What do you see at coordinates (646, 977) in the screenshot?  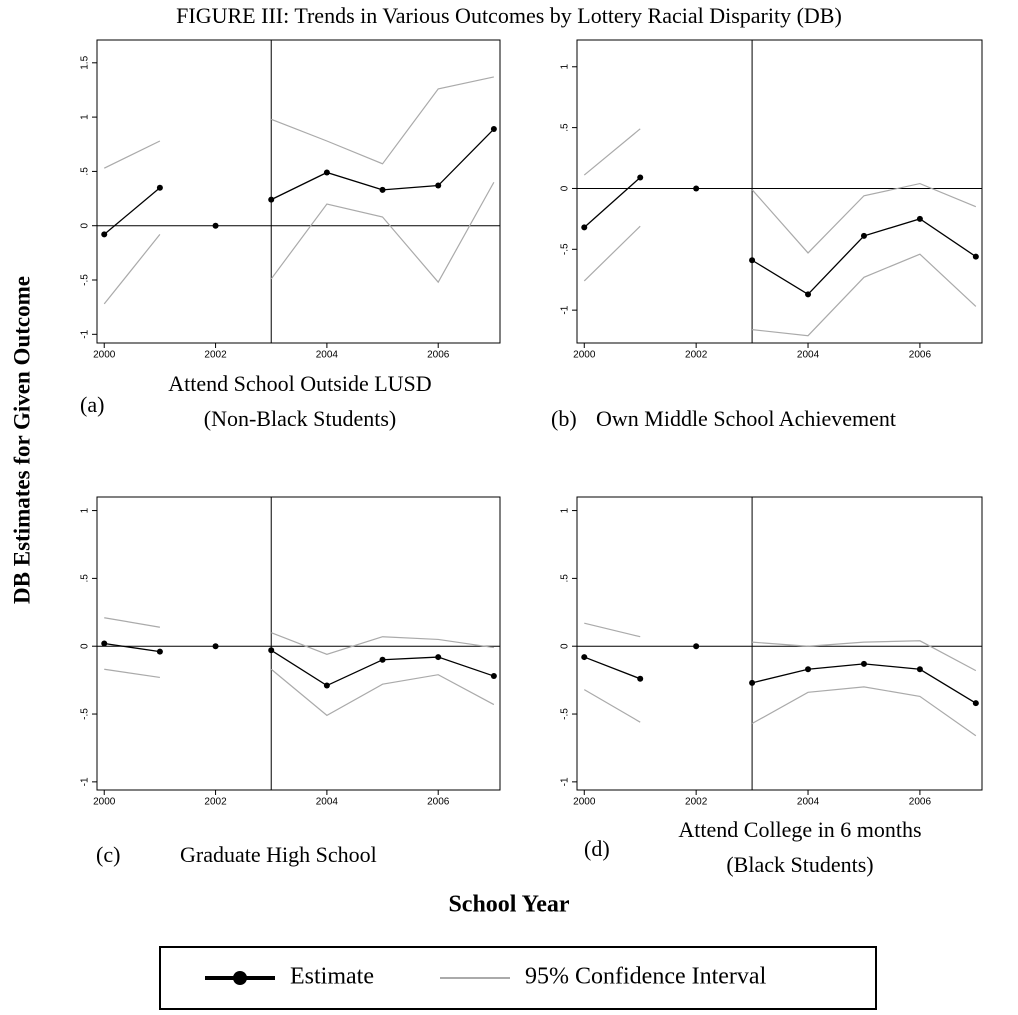 I see `legend-label: 95% Confidence Interval` at bounding box center [646, 977].